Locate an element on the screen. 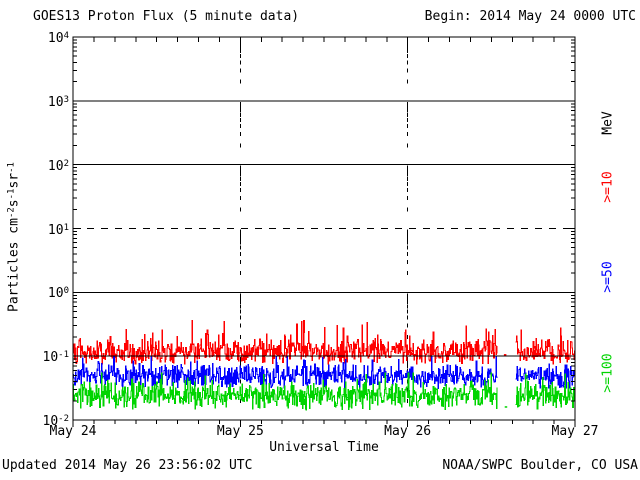  legend-label-10mev: >=10 is located at coordinates (608, 187).